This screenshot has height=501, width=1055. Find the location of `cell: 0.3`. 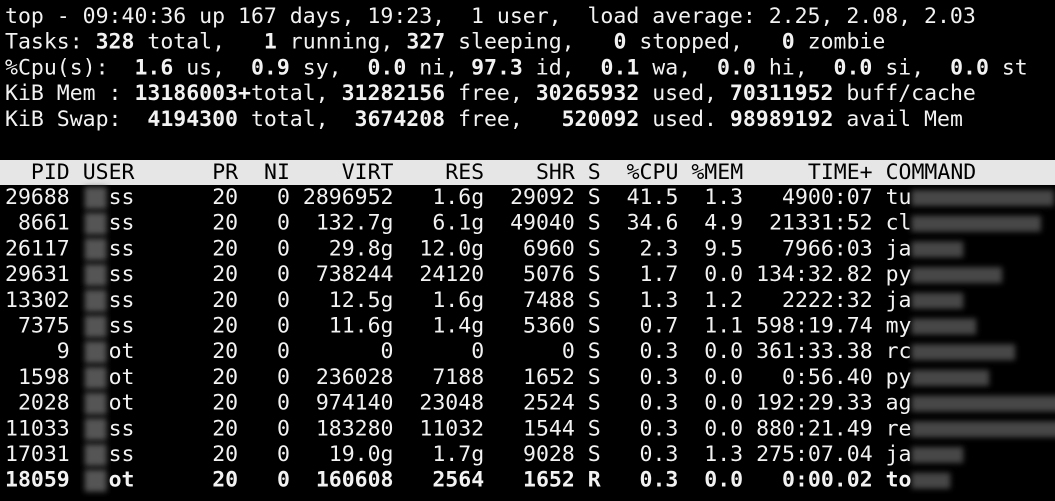

cell: 0.3 is located at coordinates (659, 403).